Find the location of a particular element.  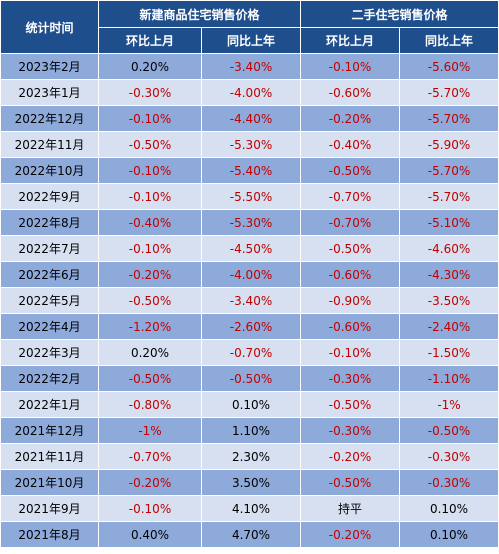

cell-new-mom: -1.20% is located at coordinates (150, 326).